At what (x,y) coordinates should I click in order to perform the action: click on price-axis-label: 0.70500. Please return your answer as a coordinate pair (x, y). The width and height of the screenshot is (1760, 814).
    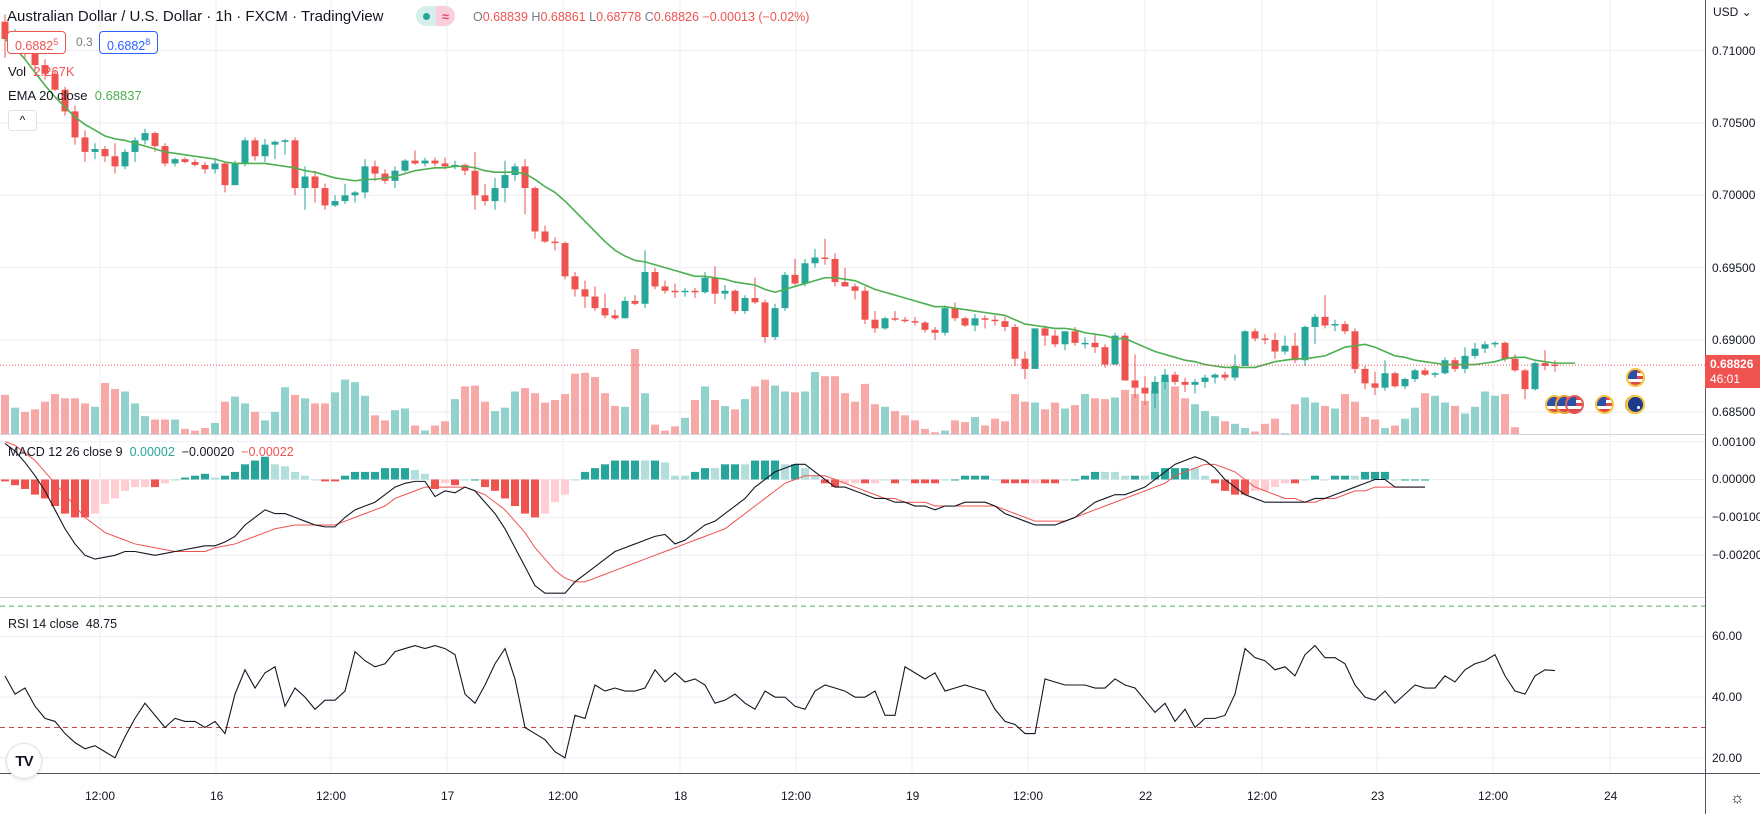
    Looking at the image, I should click on (1734, 122).